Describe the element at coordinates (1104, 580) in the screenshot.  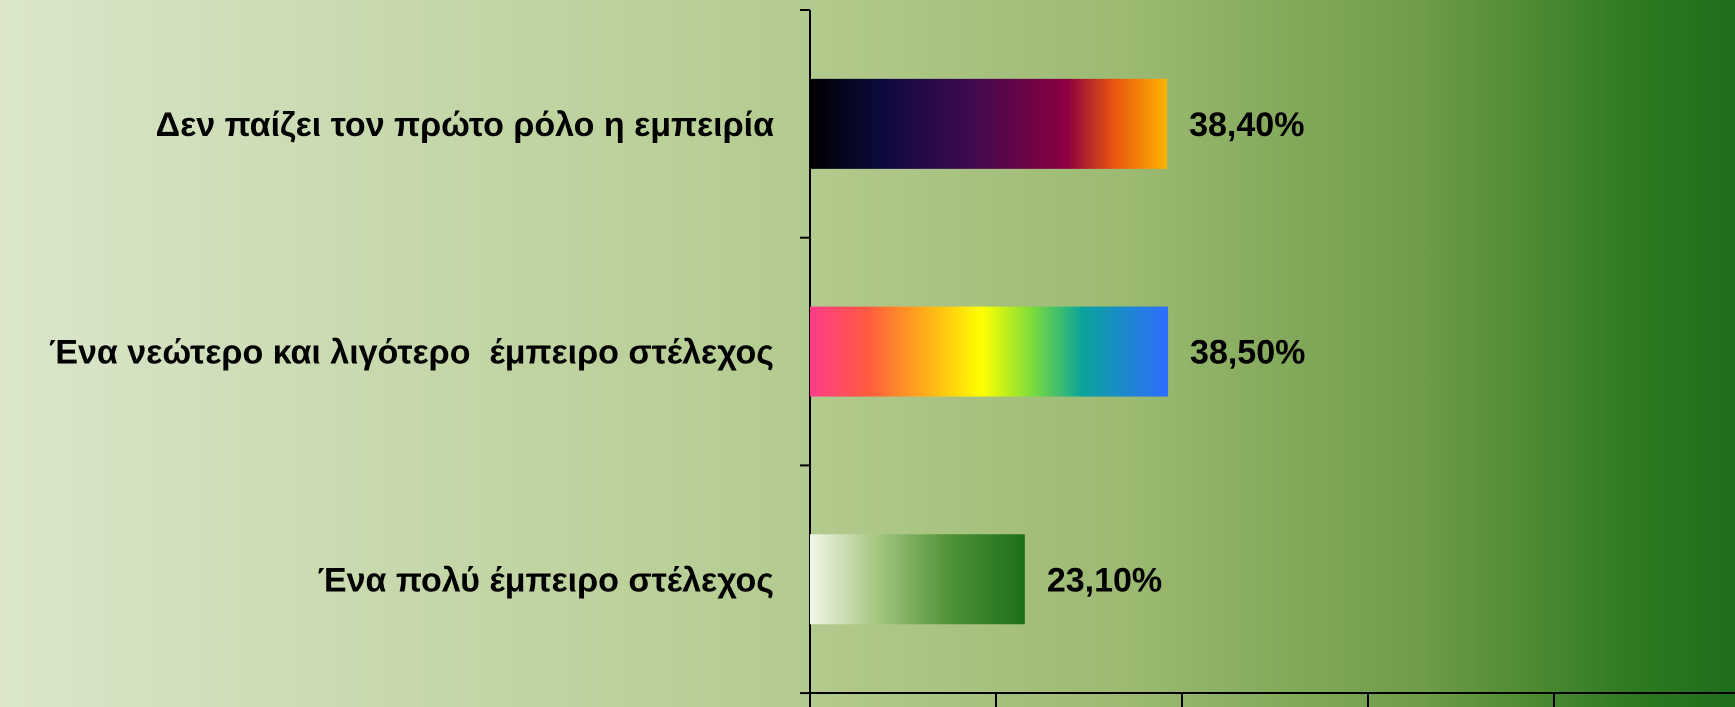
I see `value-label-3: 23,10%` at that location.